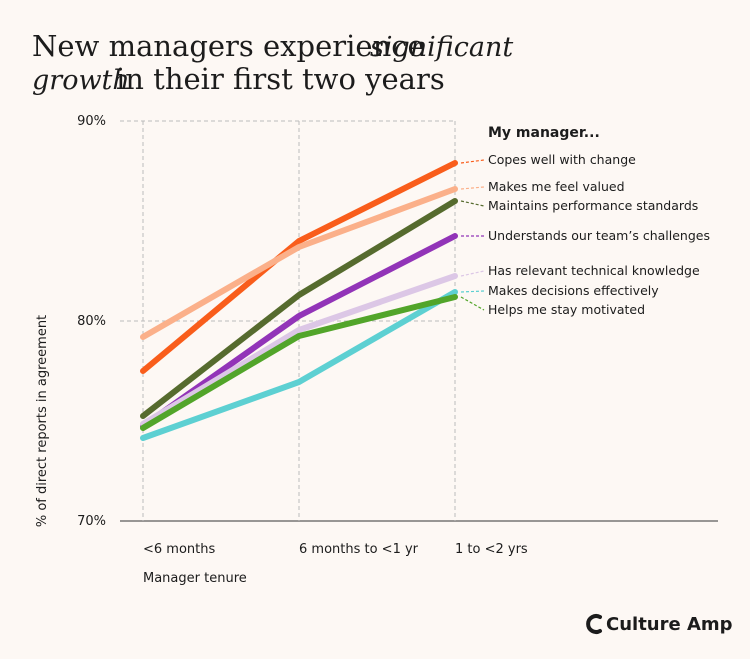  What do you see at coordinates (562, 159) in the screenshot?
I see `legend-label: Copes well with change` at bounding box center [562, 159].